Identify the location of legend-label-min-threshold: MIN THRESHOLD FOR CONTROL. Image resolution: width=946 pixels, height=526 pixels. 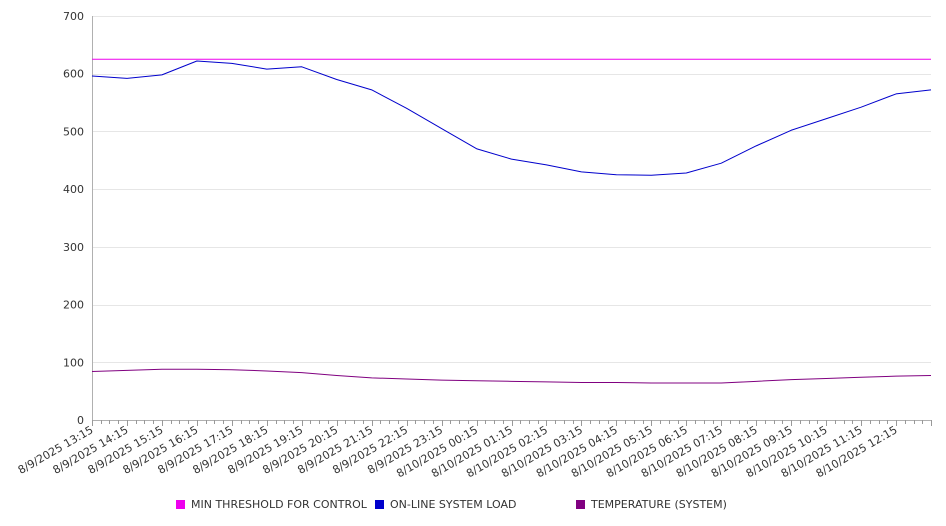
(279, 504).